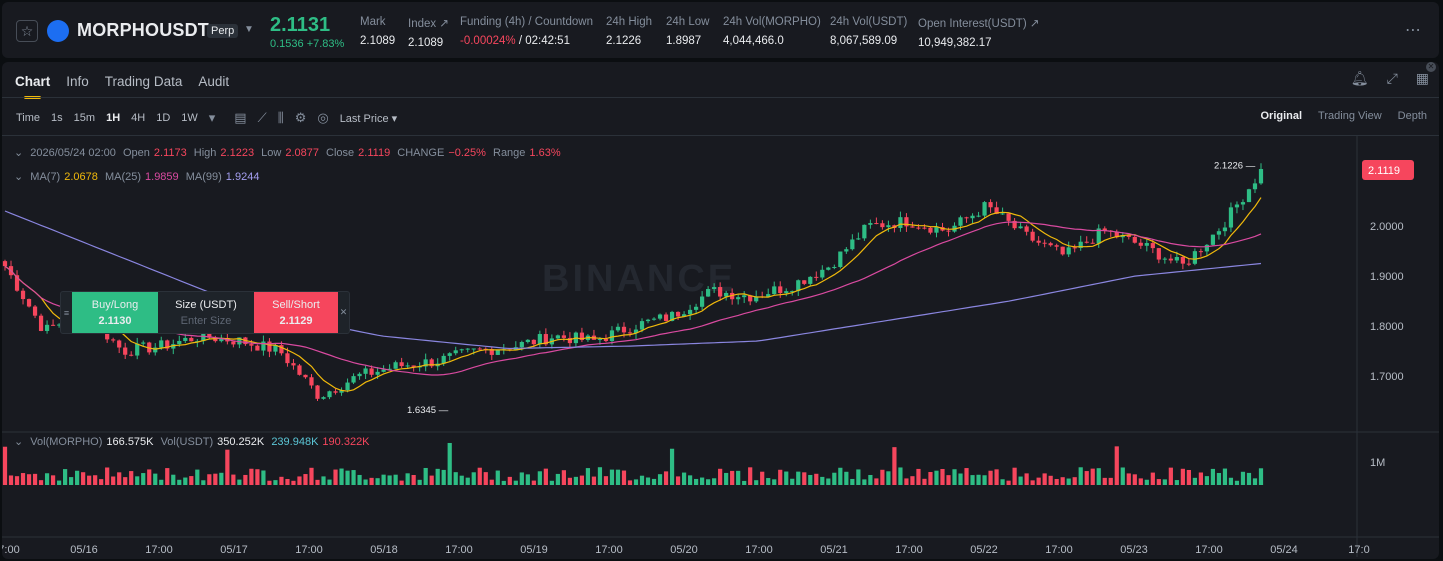 Image resolution: width=1443 pixels, height=561 pixels. Describe the element at coordinates (1413, 30) in the screenshot. I see `more-options-icon: ⋯` at that location.